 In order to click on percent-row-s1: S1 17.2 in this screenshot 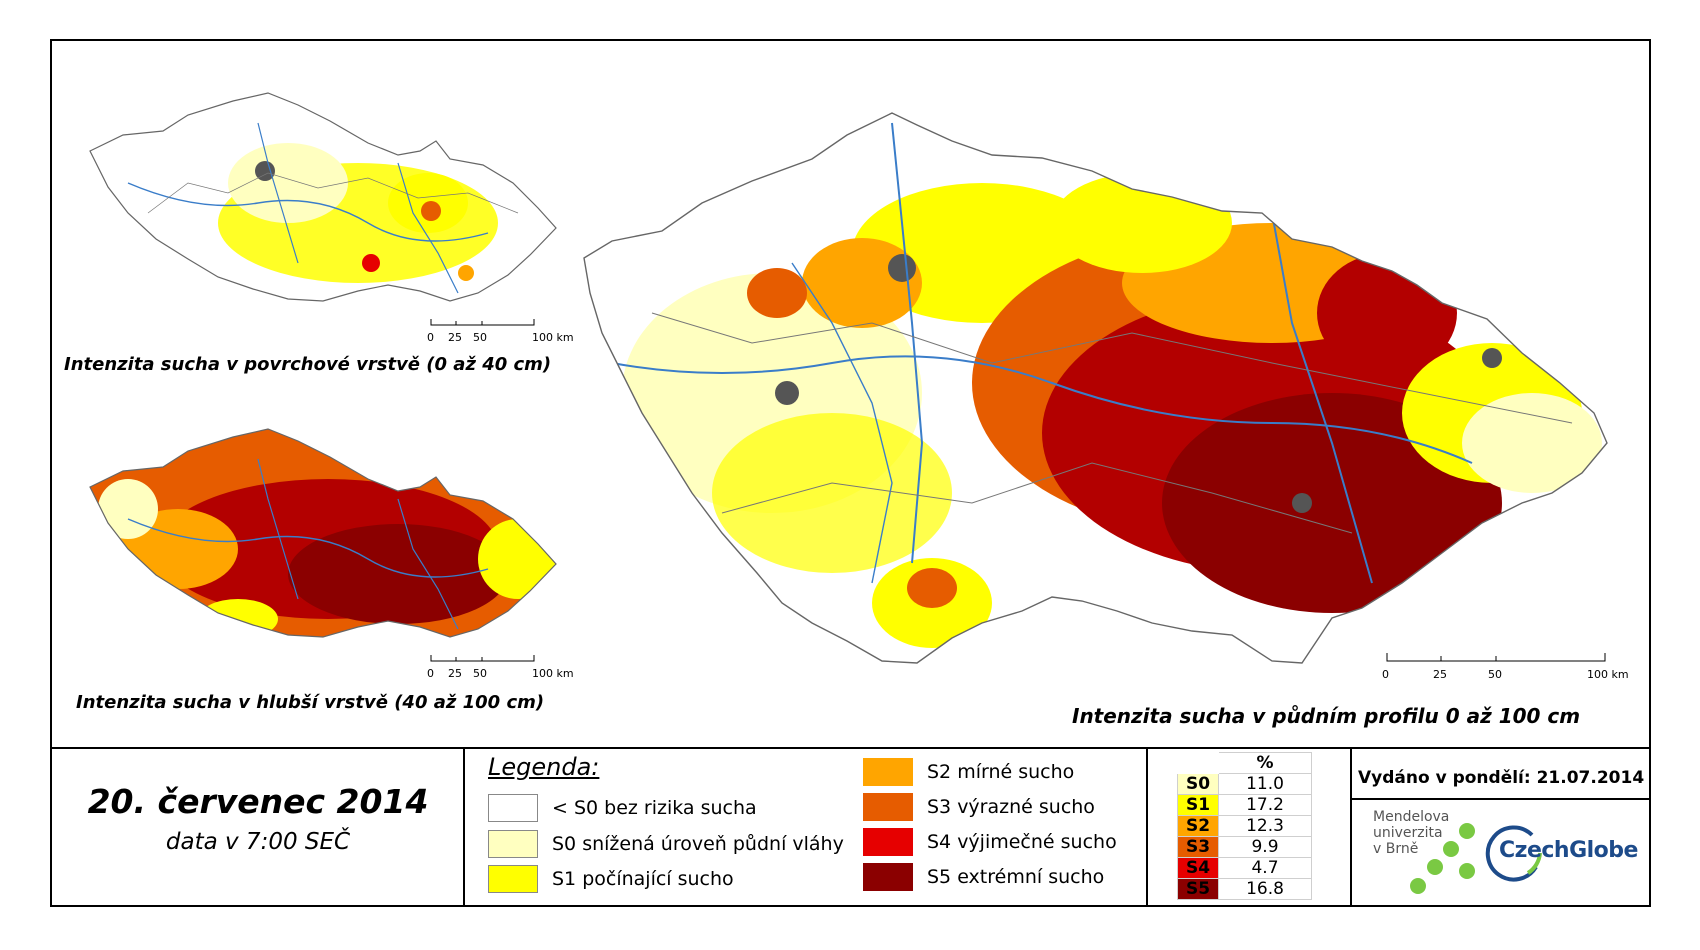, I will do `click(1244, 805)`.